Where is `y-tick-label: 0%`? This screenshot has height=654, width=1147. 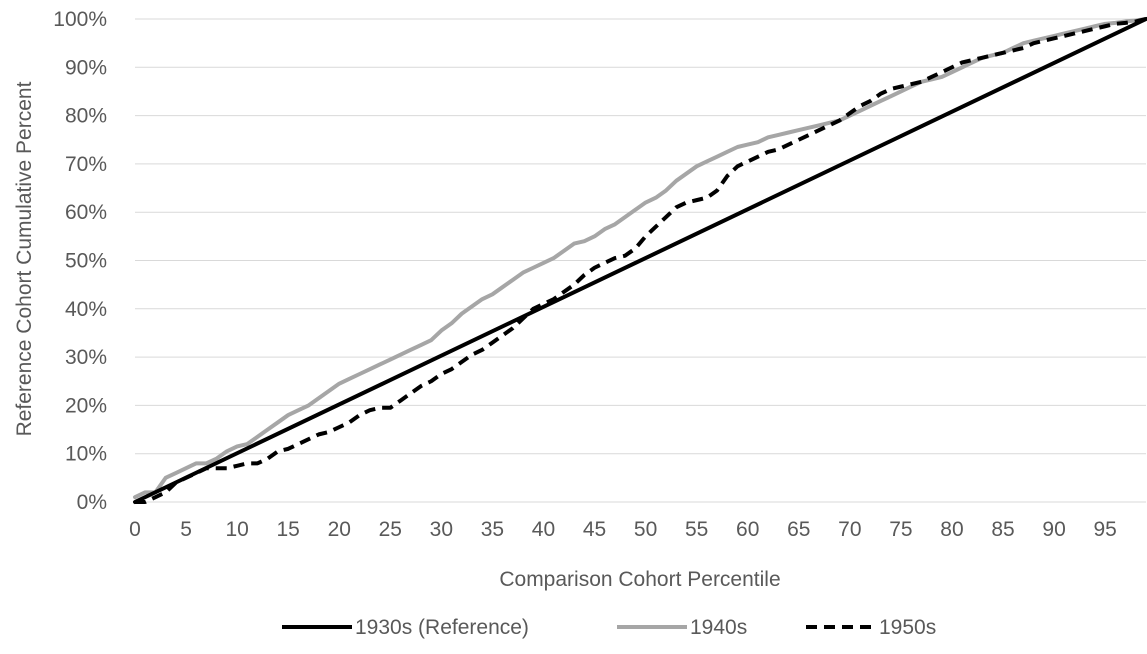
y-tick-label: 0% is located at coordinates (92, 502).